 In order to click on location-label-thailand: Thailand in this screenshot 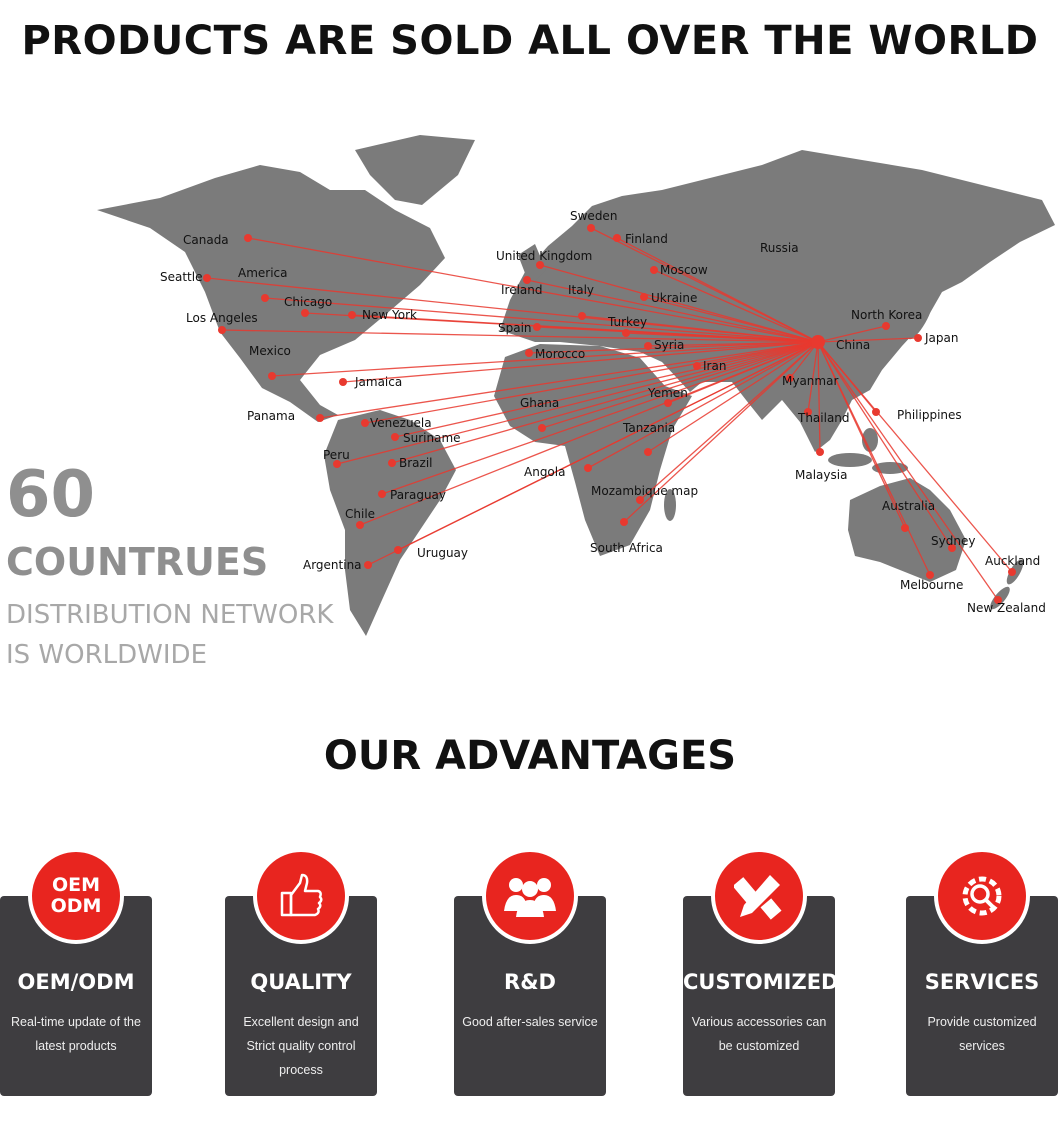, I will do `click(823, 418)`.